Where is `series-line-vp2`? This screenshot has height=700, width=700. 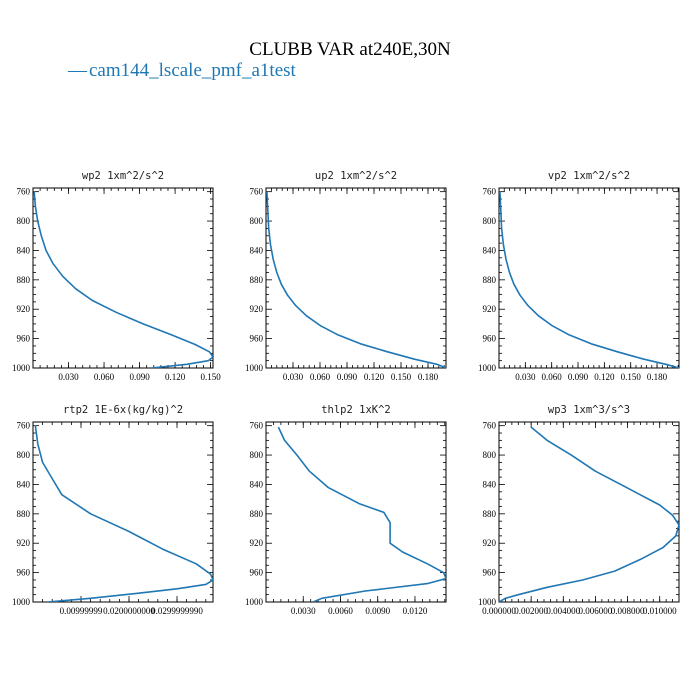 series-line-vp2 is located at coordinates (589, 279).